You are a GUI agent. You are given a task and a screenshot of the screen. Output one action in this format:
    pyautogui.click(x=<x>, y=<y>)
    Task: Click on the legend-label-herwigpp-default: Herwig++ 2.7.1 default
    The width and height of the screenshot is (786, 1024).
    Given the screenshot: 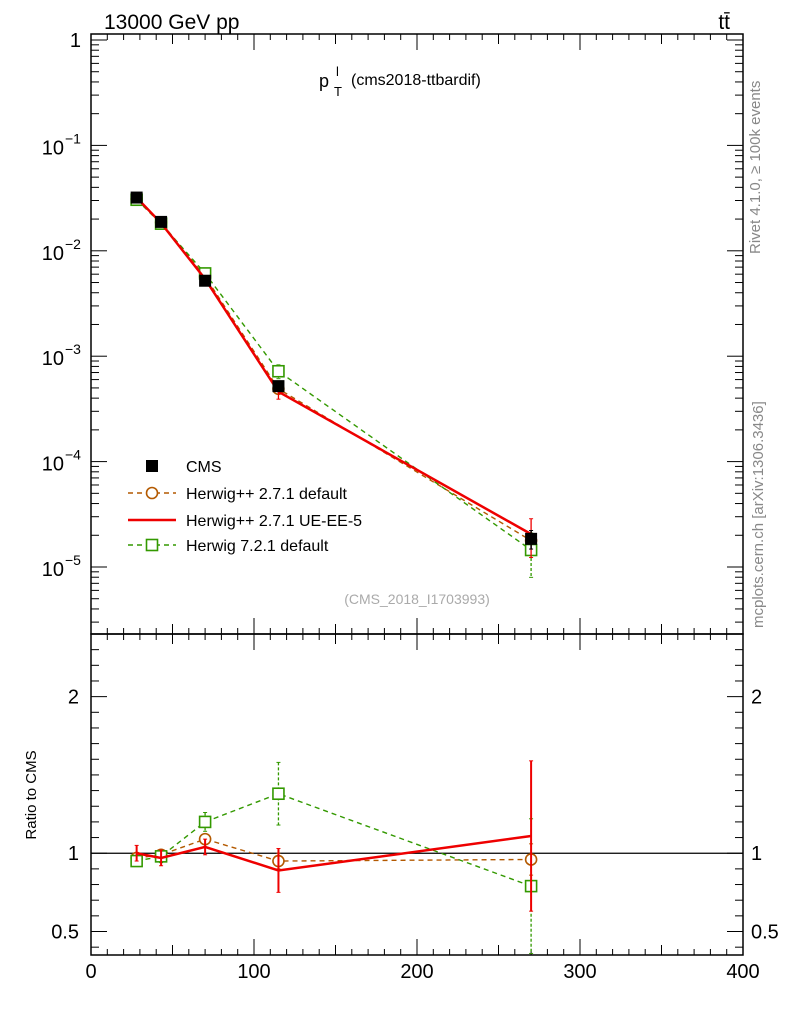 What is the action you would take?
    pyautogui.click(x=267, y=494)
    